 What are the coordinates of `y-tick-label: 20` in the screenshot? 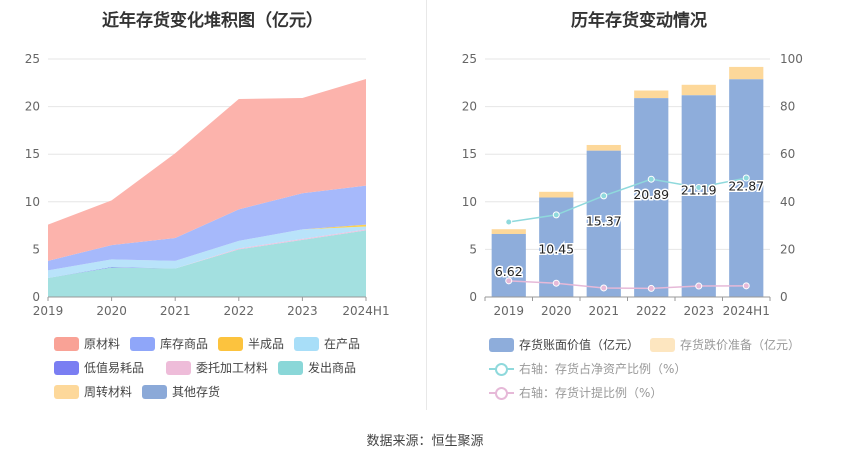 It's located at (32, 107).